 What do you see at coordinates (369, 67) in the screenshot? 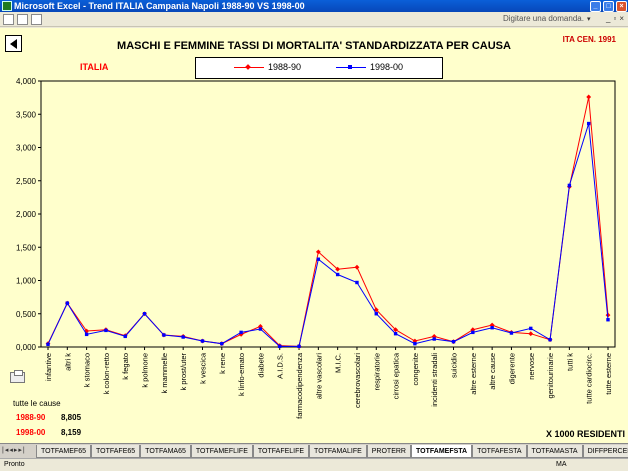
I see `legend-item-1998: 1998-00` at bounding box center [369, 67].